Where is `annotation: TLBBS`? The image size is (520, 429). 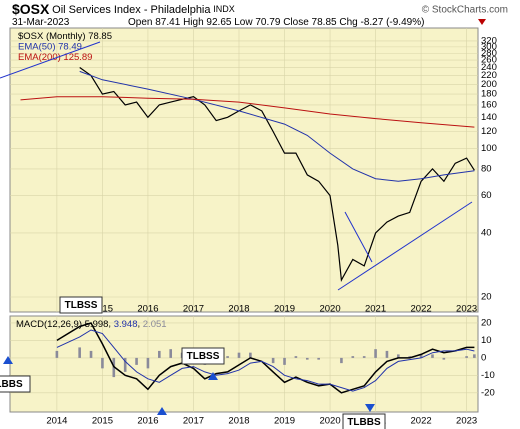
annotation: TLBBS is located at coordinates (364, 422).